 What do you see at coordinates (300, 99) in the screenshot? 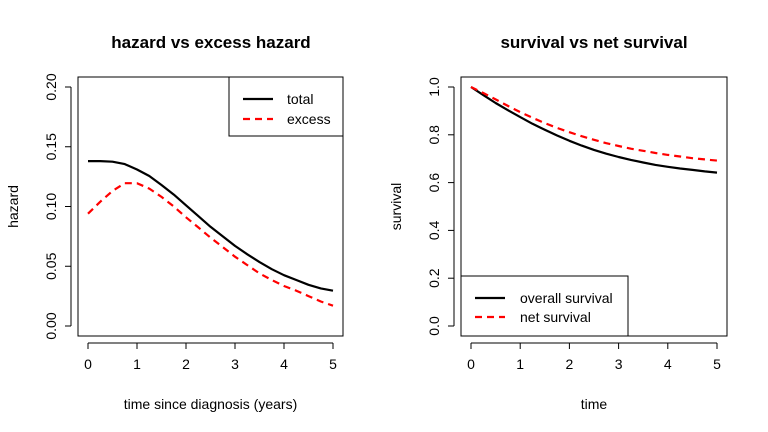
I see `legend-label: total` at bounding box center [300, 99].